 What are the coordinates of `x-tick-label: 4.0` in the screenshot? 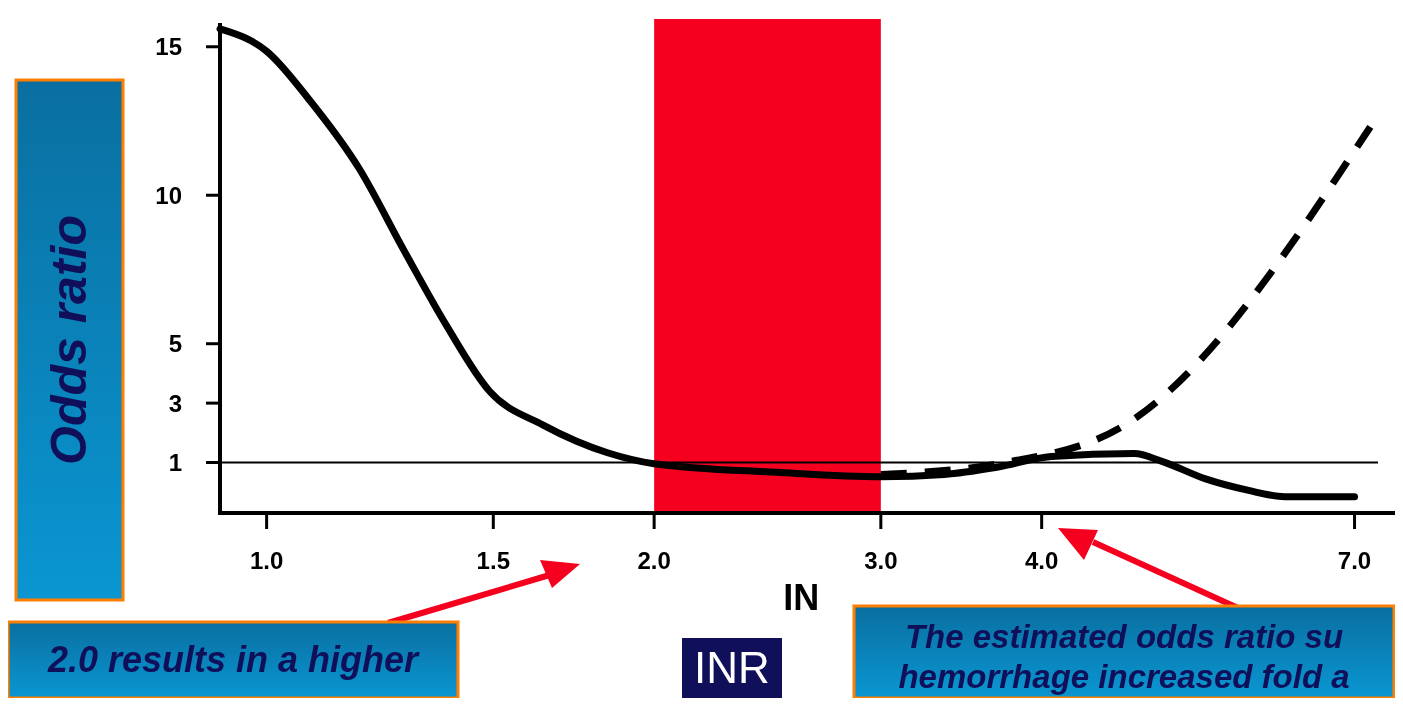 It's located at (1041, 560).